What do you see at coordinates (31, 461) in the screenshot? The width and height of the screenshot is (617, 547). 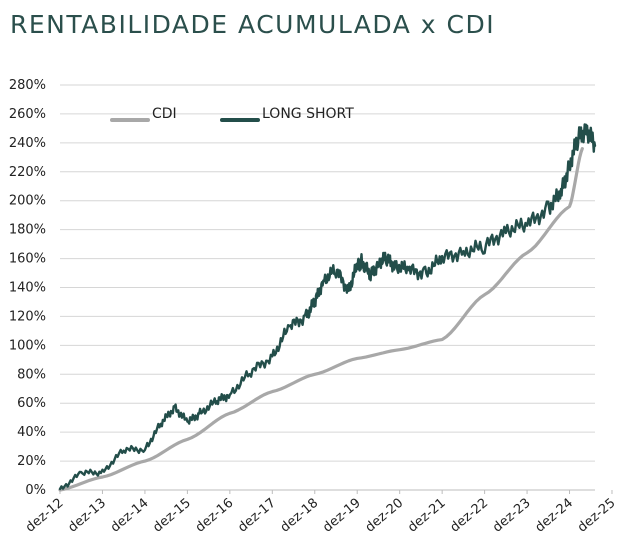 I see `y-tick-label: 20%` at bounding box center [31, 461].